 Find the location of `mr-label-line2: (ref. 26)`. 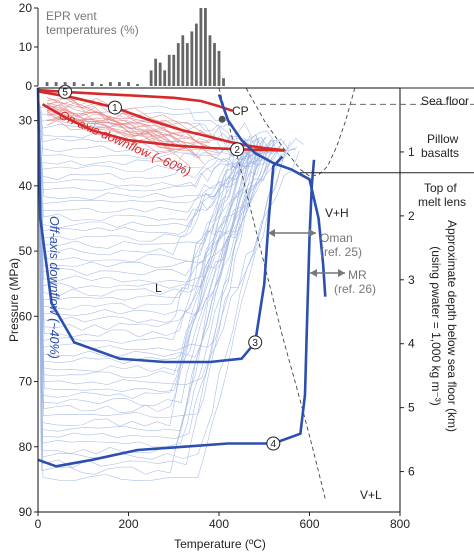

mr-label-line2: (ref. 26) is located at coordinates (355, 289).